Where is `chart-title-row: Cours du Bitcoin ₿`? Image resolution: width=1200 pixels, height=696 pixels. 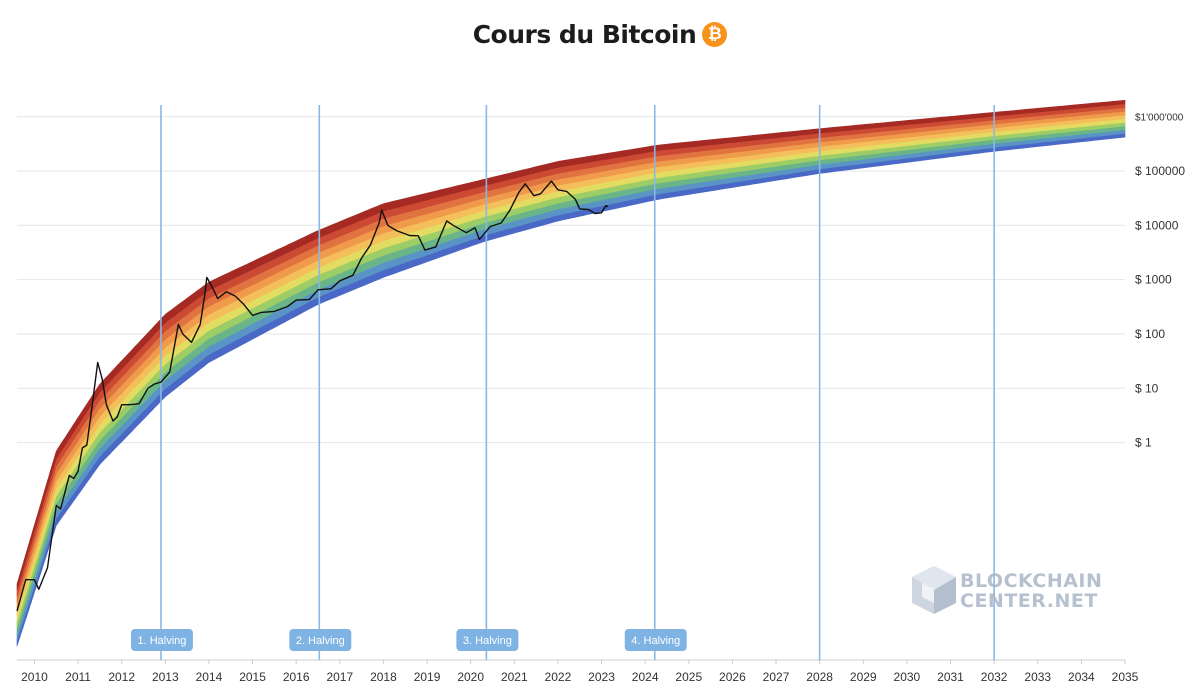 chart-title-row: Cours du Bitcoin ₿ is located at coordinates (600, 34).